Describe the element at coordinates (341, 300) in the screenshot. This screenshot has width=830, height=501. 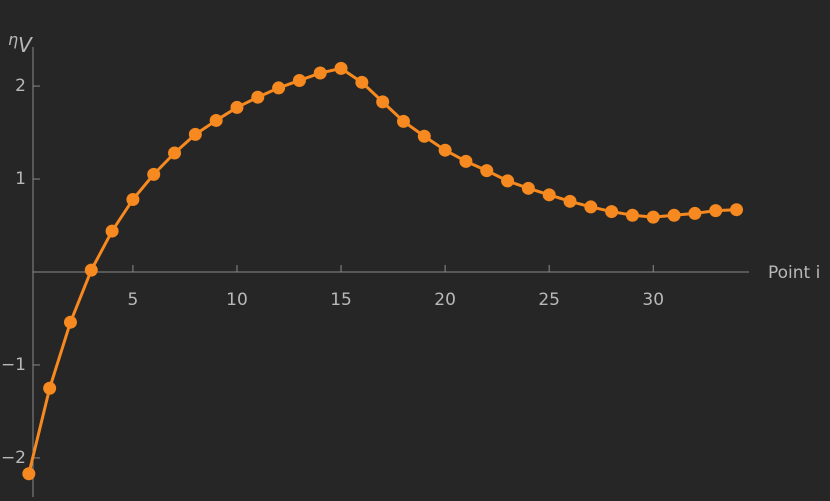
I see `x-tick-label: 15` at that location.